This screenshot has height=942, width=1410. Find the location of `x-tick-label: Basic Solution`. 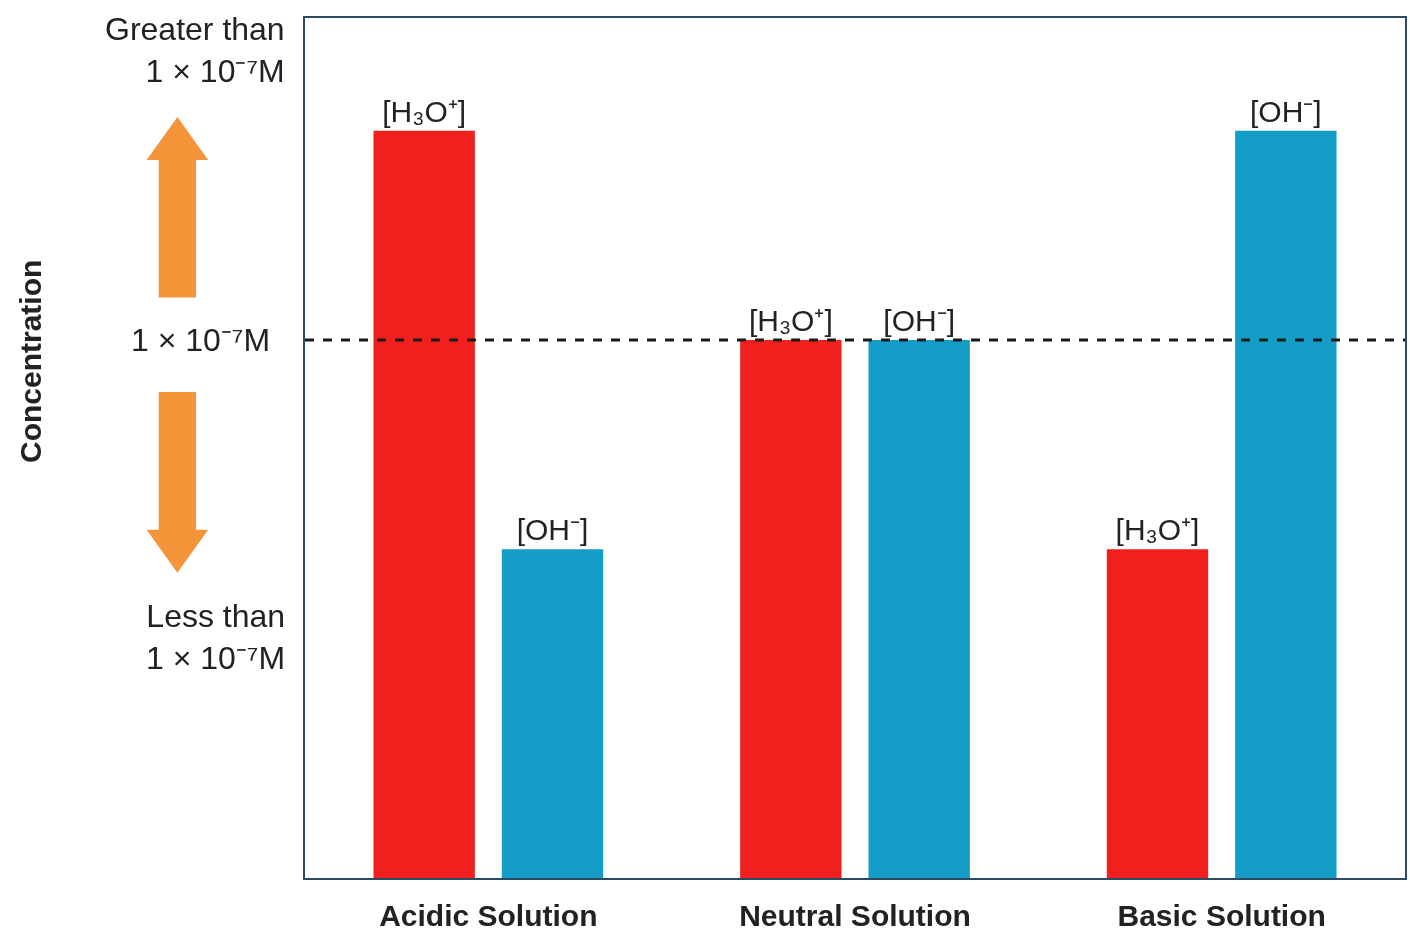

x-tick-label: Basic Solution is located at coordinates (1221, 915).